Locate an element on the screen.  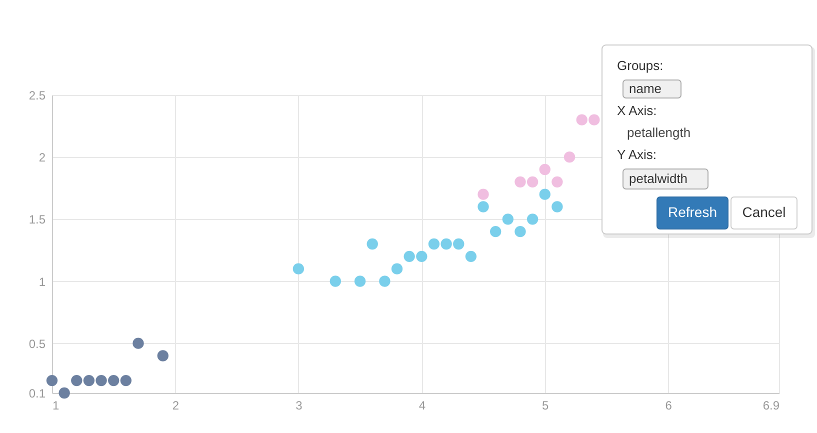
y-tick-label: 1 is located at coordinates (42, 281).